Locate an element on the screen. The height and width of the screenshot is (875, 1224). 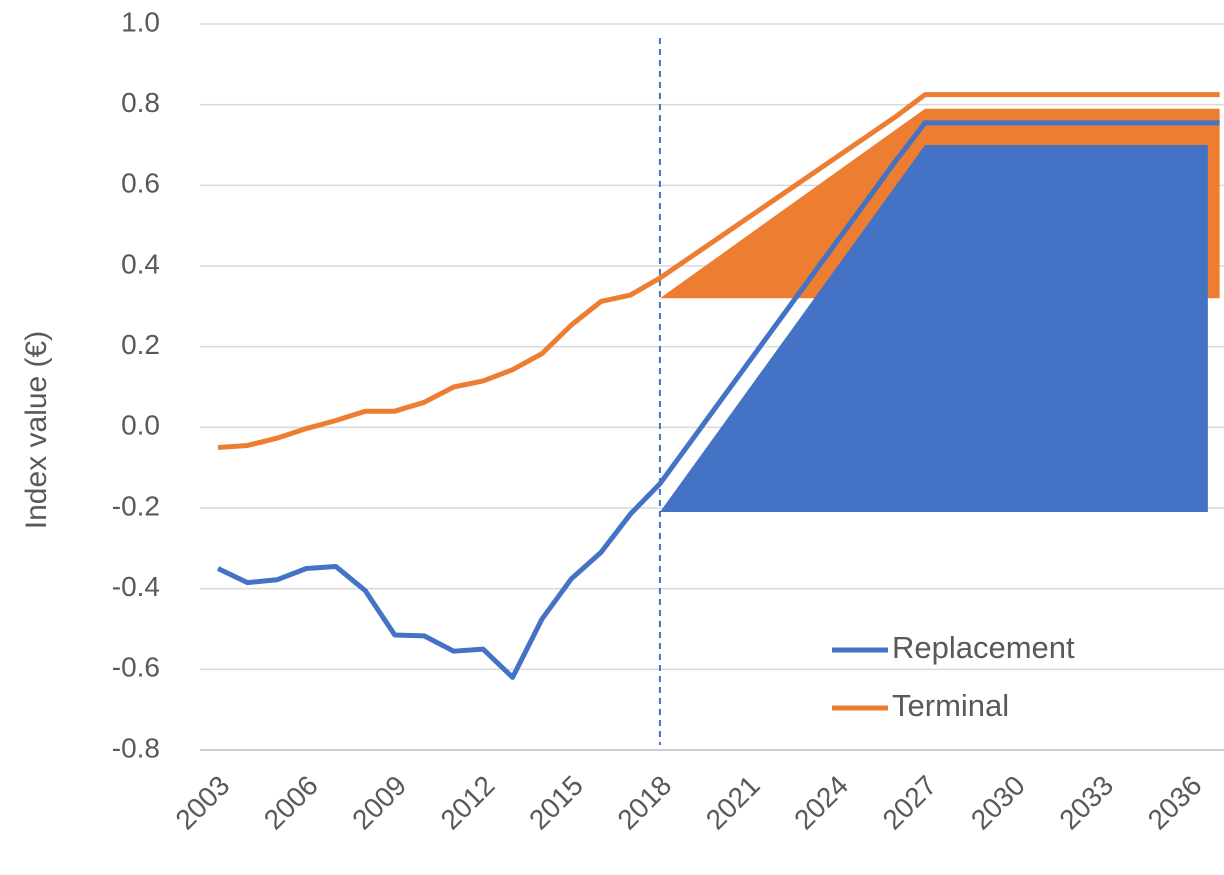
x-tick-label: 2006 is located at coordinates (291, 803).